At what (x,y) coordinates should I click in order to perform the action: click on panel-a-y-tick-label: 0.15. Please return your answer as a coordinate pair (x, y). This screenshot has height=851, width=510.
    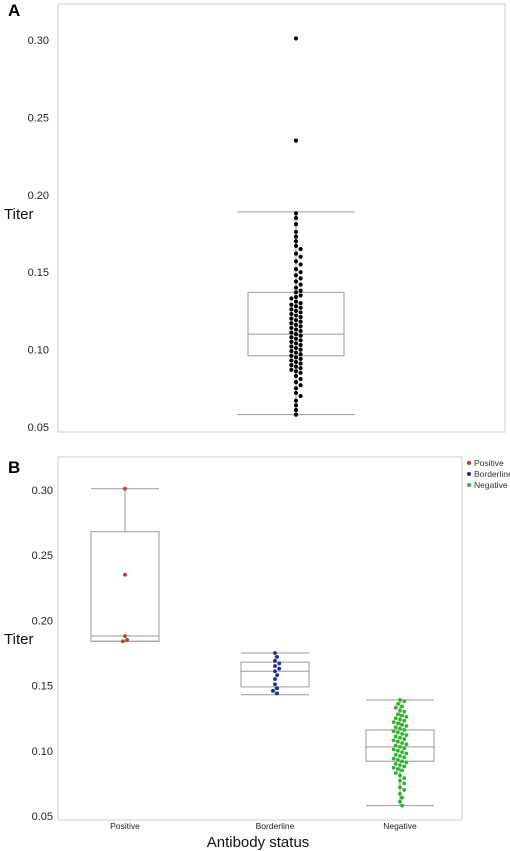
    Looking at the image, I should click on (38, 273).